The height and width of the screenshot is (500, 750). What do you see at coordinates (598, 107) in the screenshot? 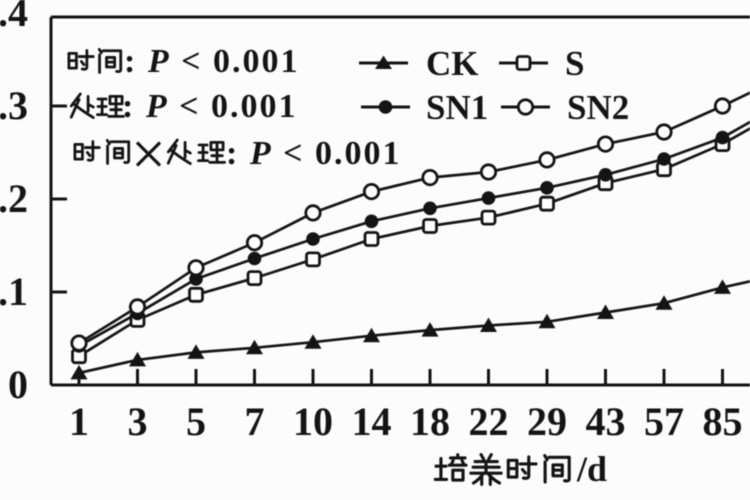
I see `svg-text: SN2` at bounding box center [598, 107].